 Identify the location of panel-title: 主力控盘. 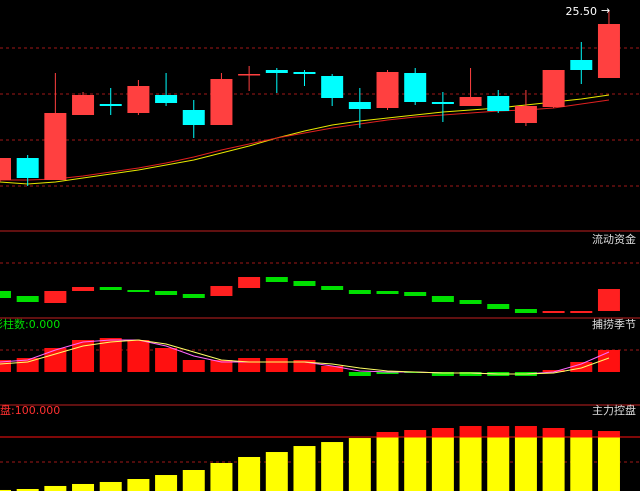
(614, 410).